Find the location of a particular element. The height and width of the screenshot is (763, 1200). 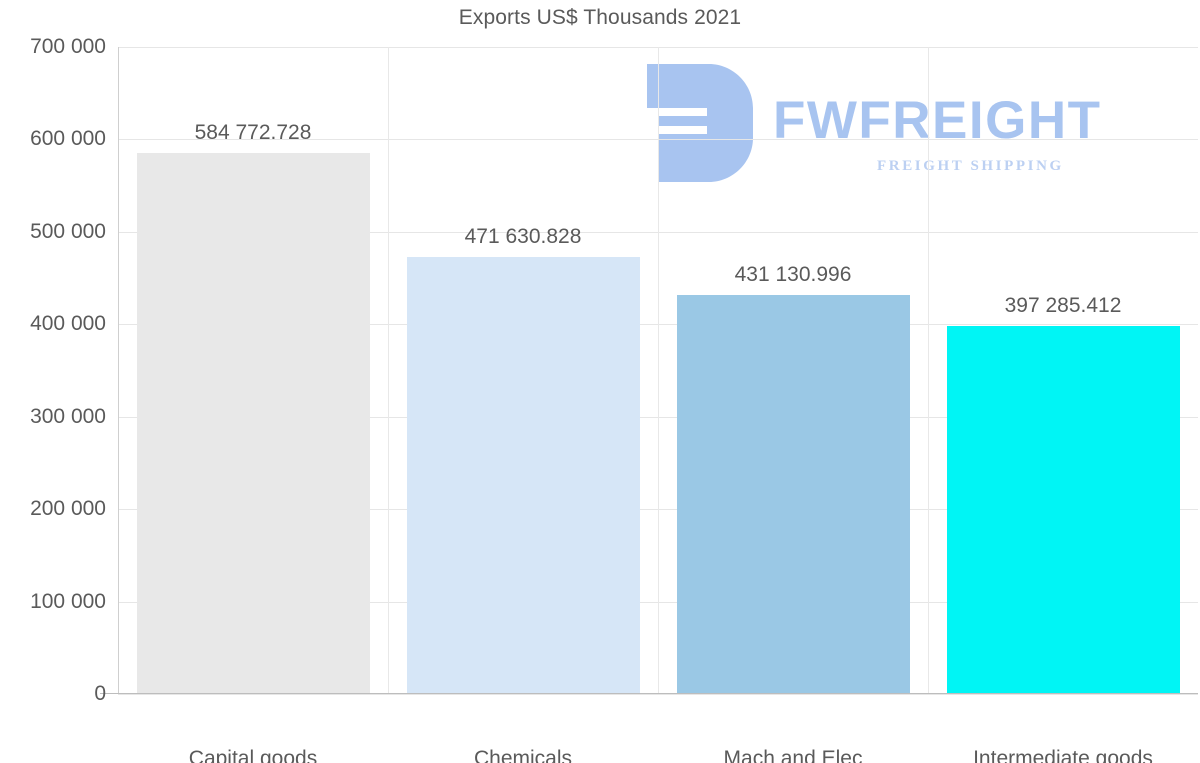

bar-value-label: 397 285.412 is located at coordinates (1063, 305).